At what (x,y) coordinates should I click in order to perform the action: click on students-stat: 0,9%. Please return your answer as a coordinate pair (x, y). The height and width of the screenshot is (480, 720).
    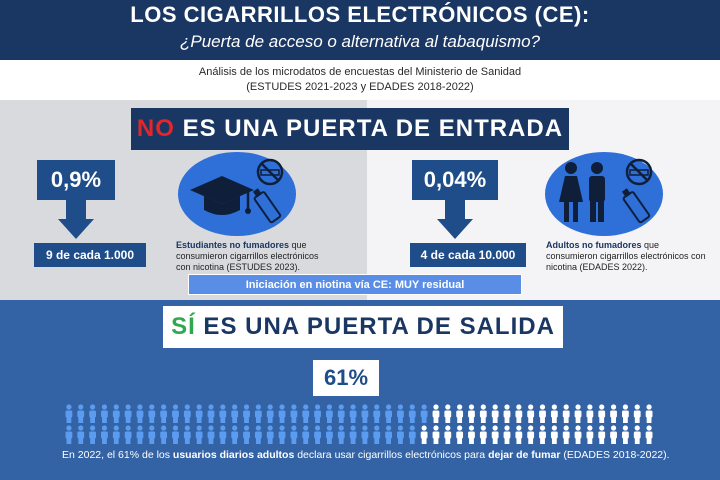
    Looking at the image, I should click on (76, 180).